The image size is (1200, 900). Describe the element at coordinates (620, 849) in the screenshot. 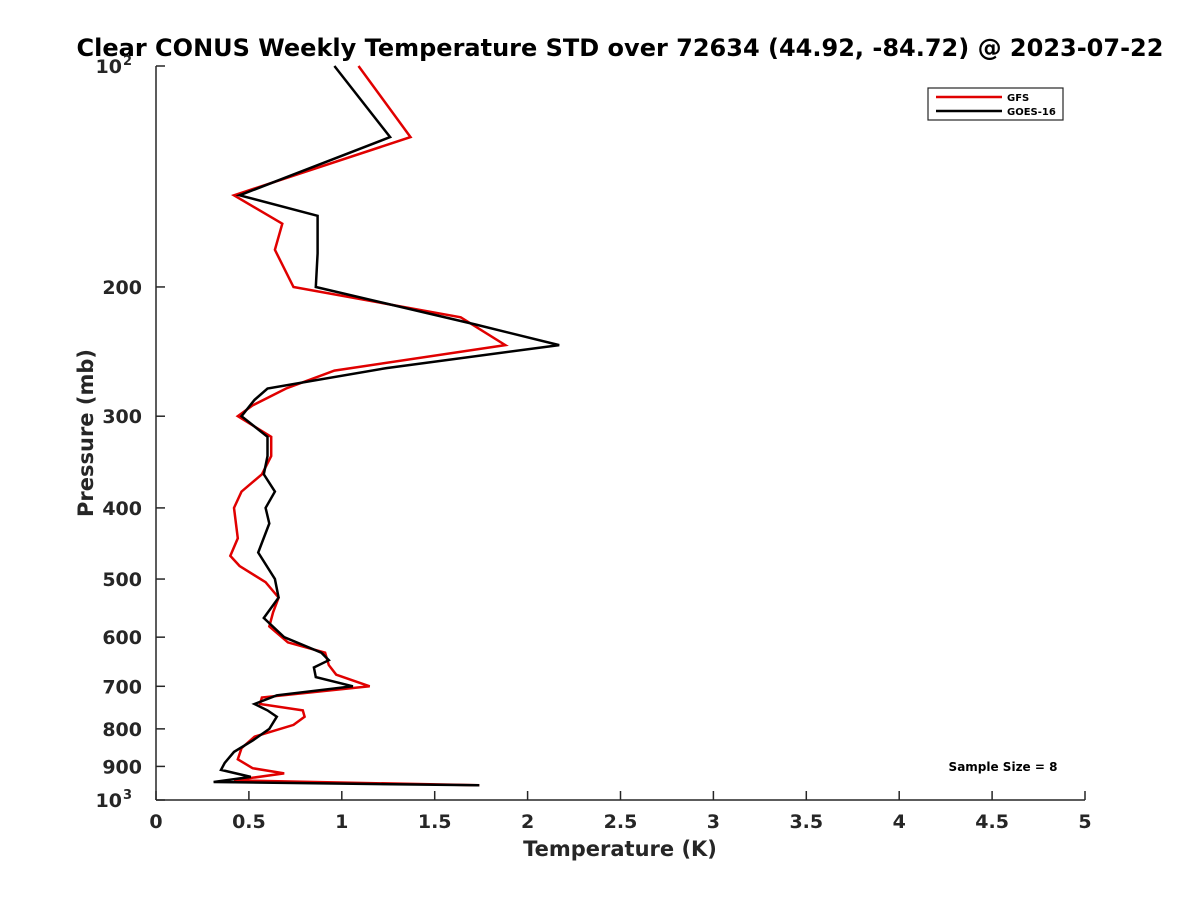

I see `x-axis-label: Temperature (K)` at that location.